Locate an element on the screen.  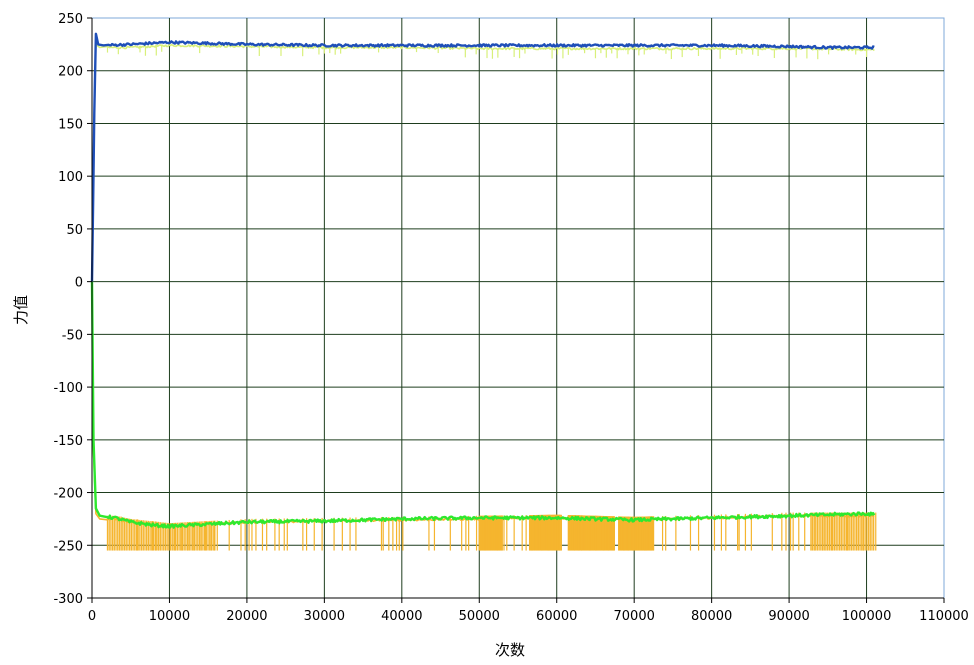
series-2-spikes is located at coordinates (491, 531).